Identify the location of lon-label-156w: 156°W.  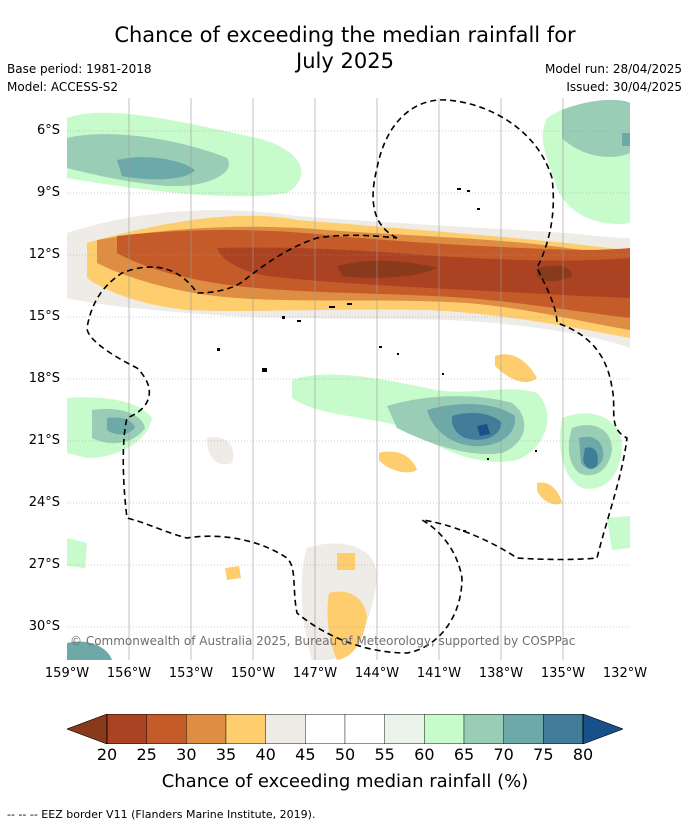
(129, 673).